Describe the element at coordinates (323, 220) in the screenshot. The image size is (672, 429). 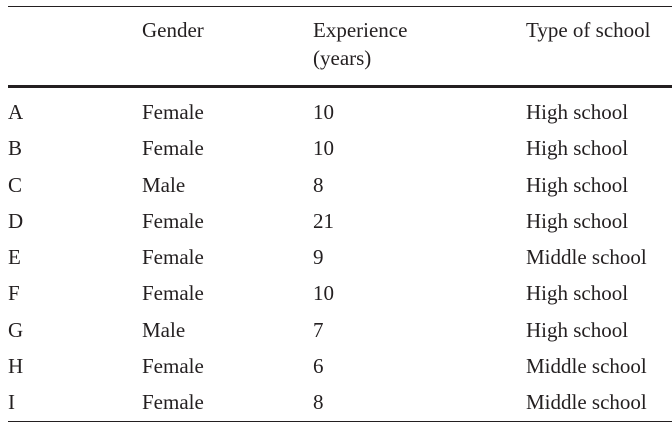
I see `experience-cell: 21` at that location.